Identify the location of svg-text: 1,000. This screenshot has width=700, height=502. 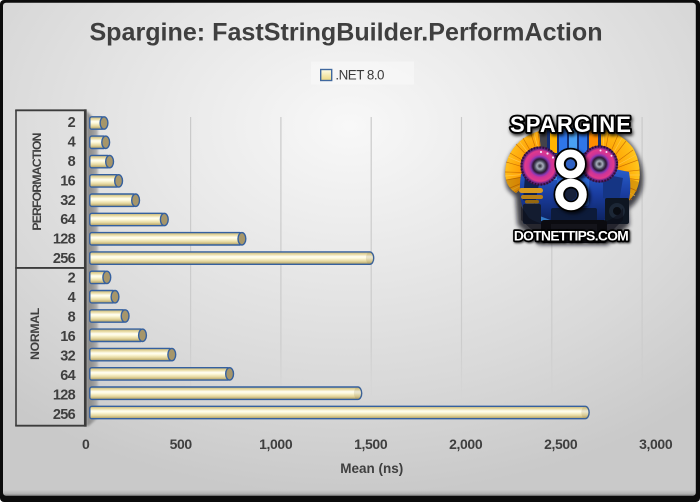
(276, 444).